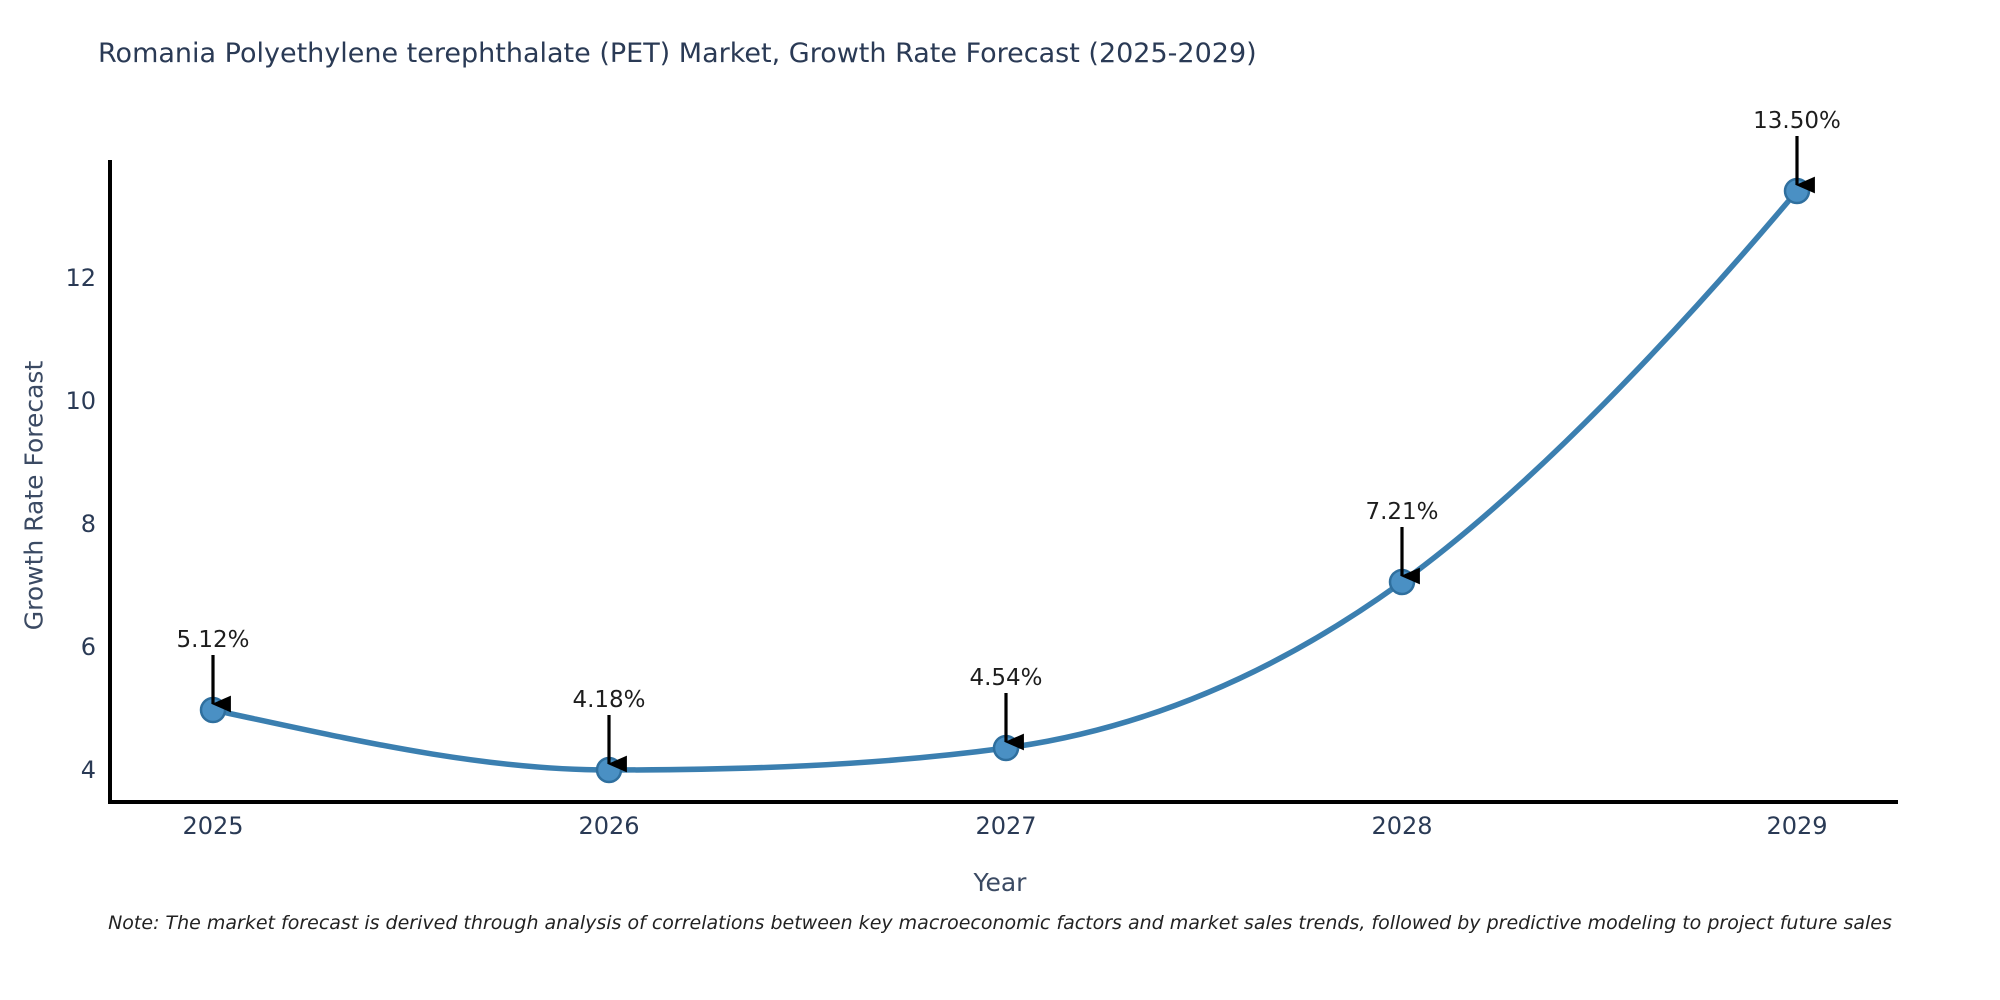 This screenshot has height=1000, width=2000. Describe the element at coordinates (1402, 826) in the screenshot. I see `x-tick-label-2028: 2028` at that location.